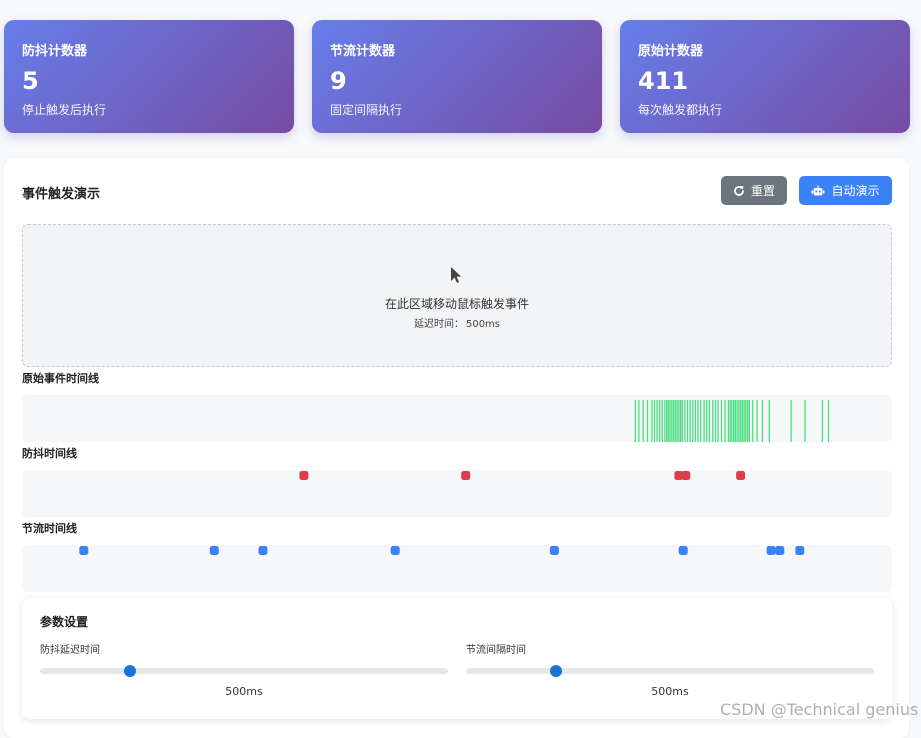 Image resolution: width=921 pixels, height=738 pixels. I want to click on stat-title: 原始计数器, so click(671, 51).